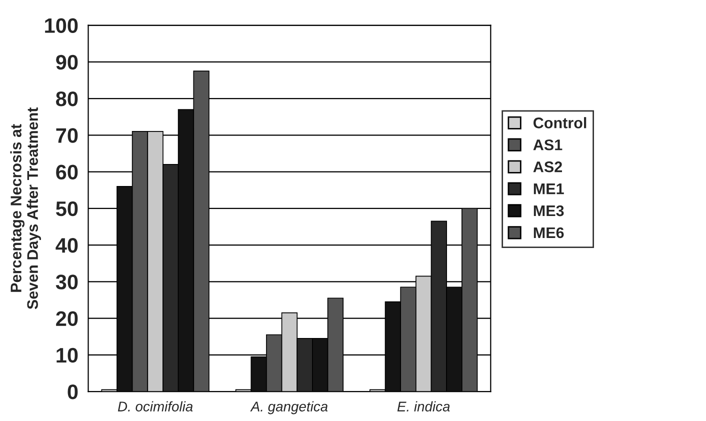  I want to click on y-tick-label: 0, so click(73, 392).